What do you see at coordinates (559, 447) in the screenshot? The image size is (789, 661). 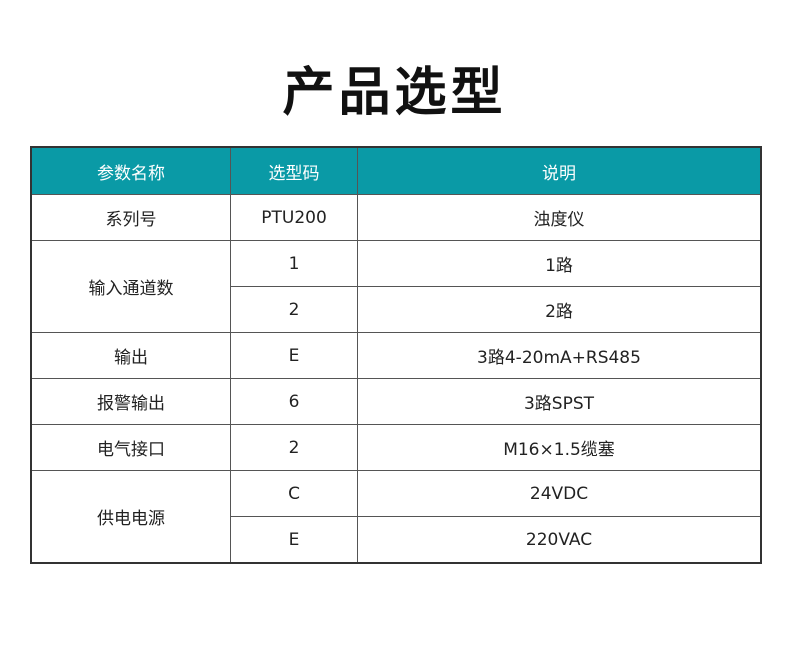 I see `param-desc: M16×1.5缆塞` at bounding box center [559, 447].